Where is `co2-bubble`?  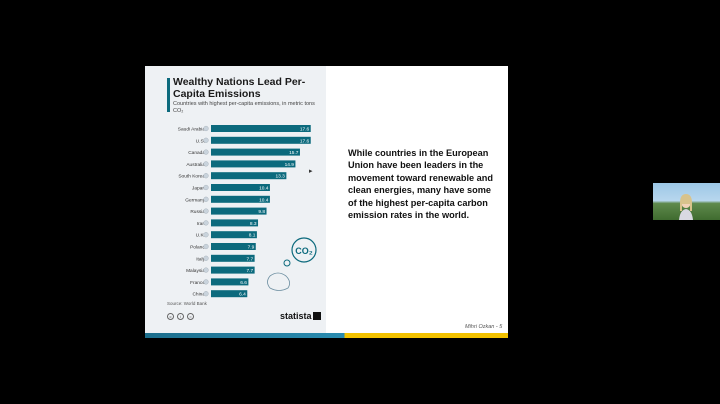 co2-bubble is located at coordinates (304, 250).